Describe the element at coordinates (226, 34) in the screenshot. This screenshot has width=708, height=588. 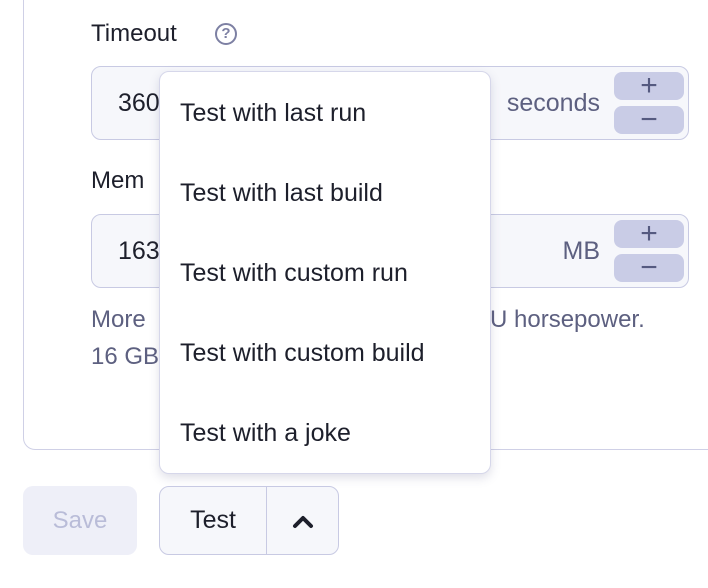
I see `question-circle-icon: ?` at that location.